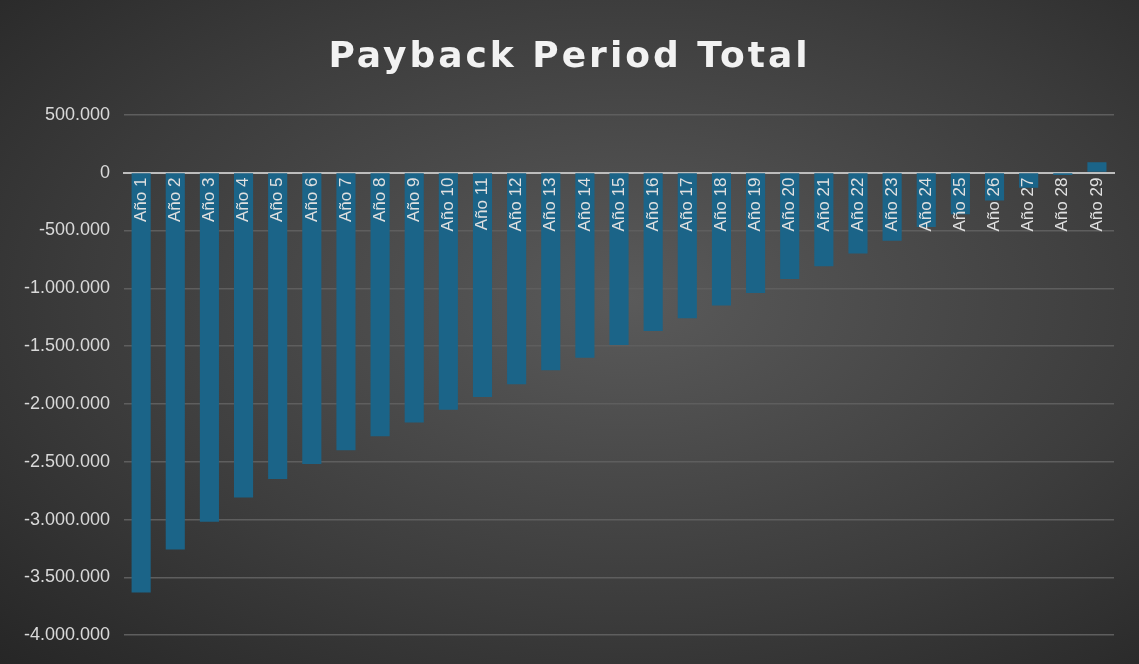 The height and width of the screenshot is (664, 1139). What do you see at coordinates (857, 204) in the screenshot?
I see `x-tick-label: Año 22` at bounding box center [857, 204].